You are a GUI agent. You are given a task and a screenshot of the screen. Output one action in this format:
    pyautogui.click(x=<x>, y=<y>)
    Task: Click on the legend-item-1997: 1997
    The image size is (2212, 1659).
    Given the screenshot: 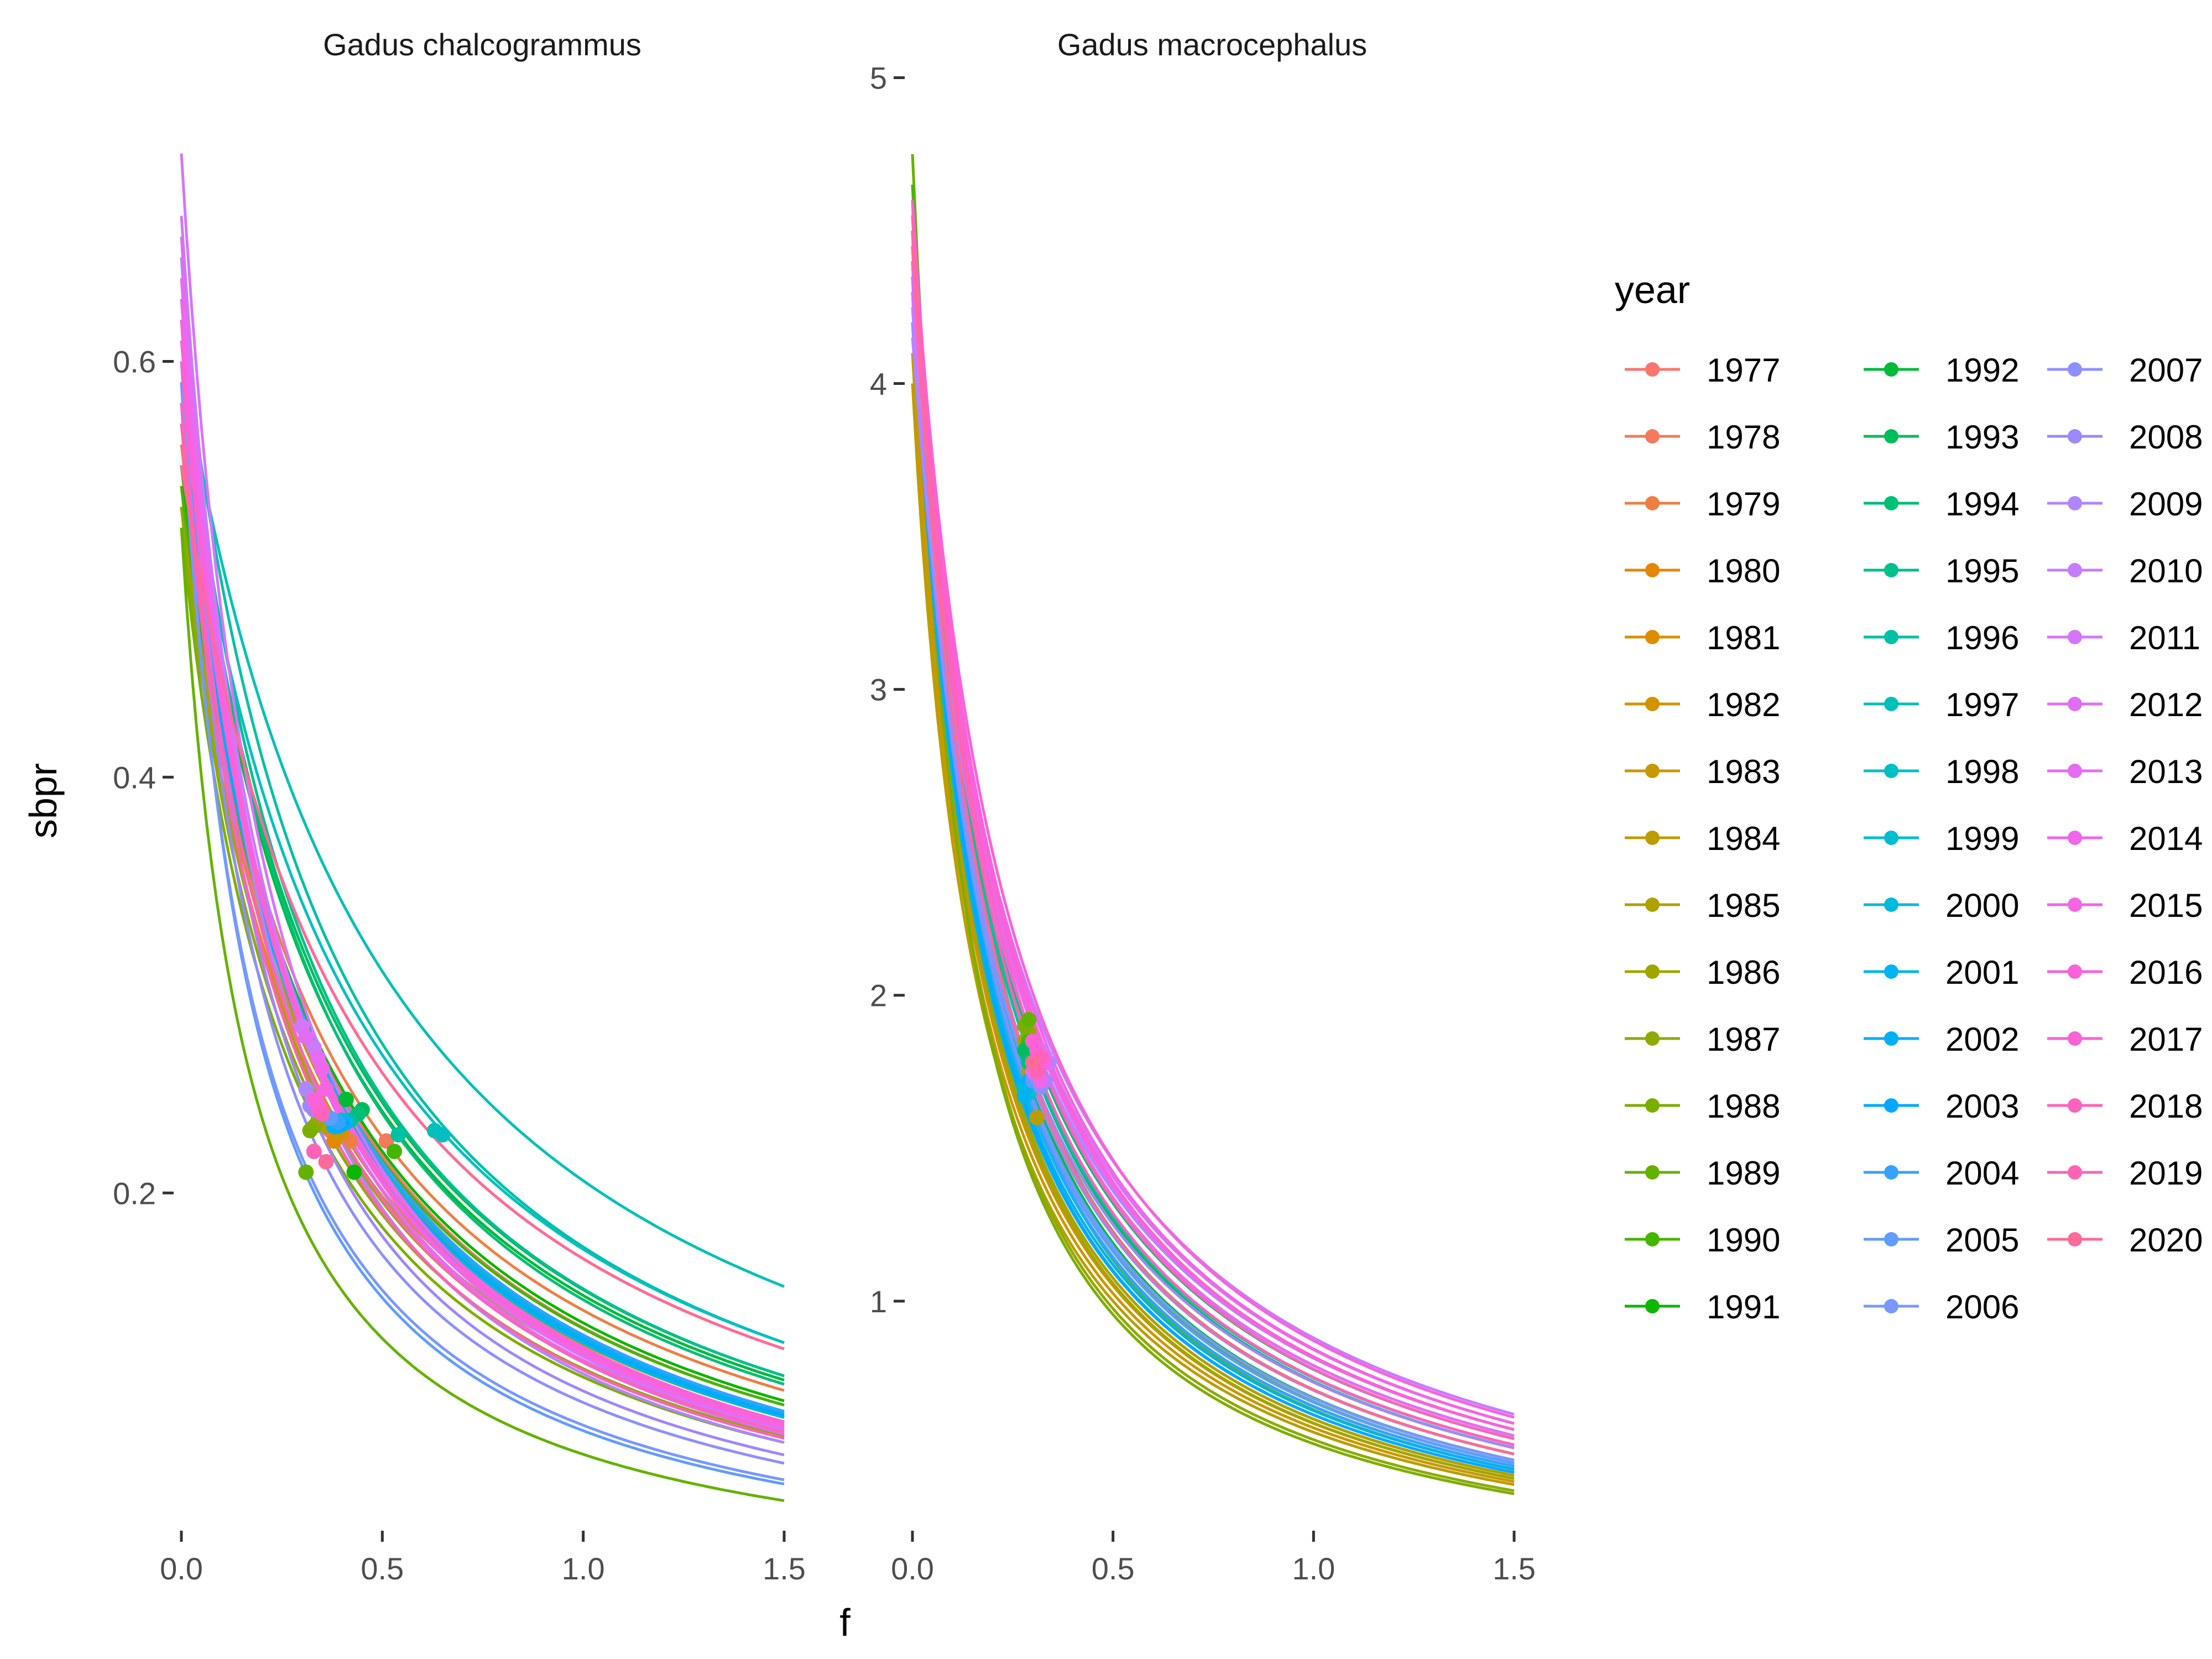 What is the action you would take?
    pyautogui.click(x=1942, y=705)
    